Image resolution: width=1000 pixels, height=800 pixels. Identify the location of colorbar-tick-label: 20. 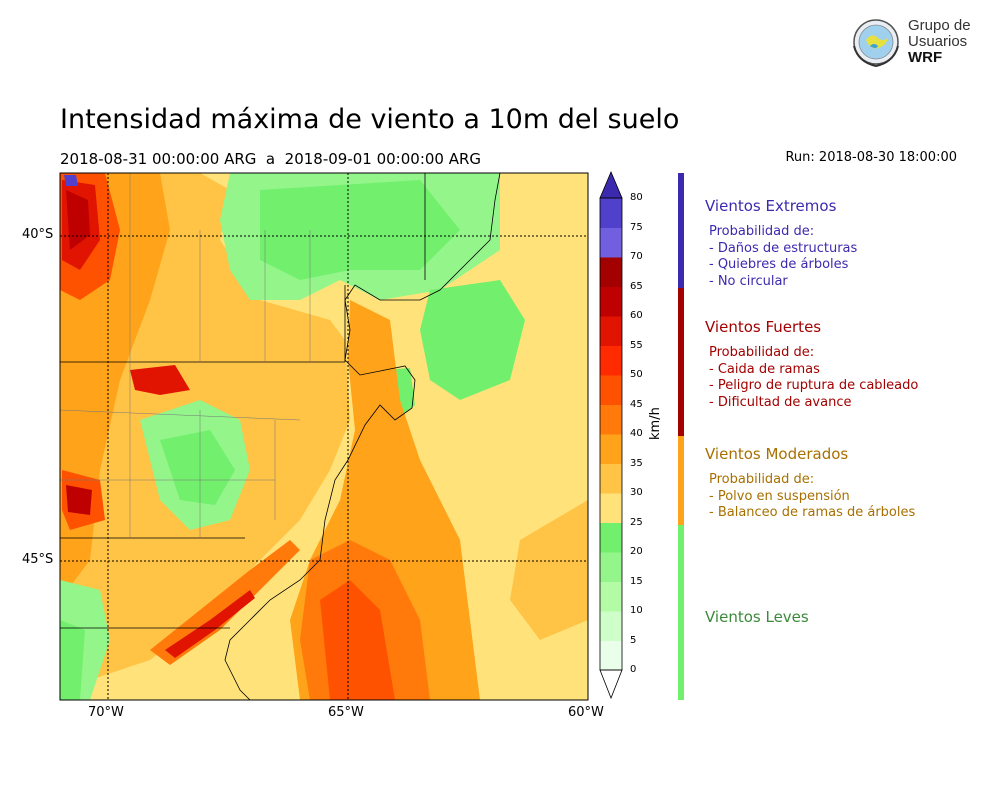
(636, 551).